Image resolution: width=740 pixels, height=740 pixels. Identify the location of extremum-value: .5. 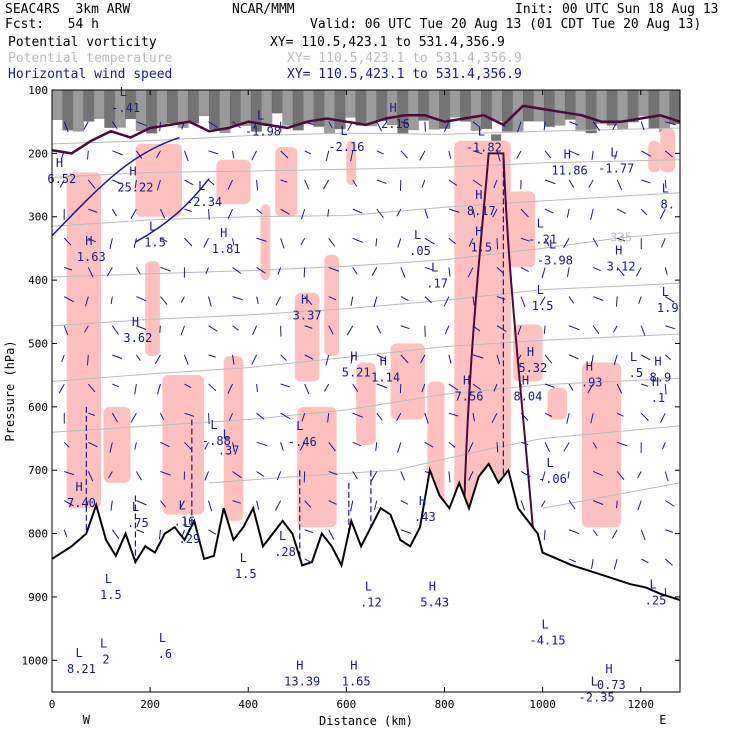
(636, 373).